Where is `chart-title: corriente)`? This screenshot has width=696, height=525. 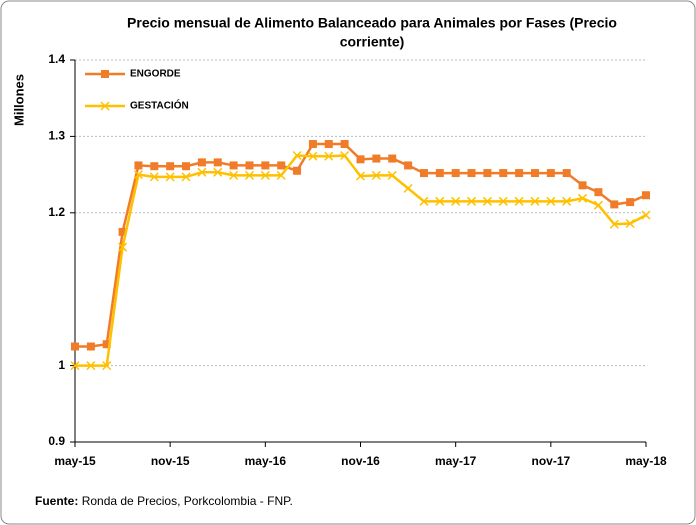
chart-title: corriente) is located at coordinates (372, 42).